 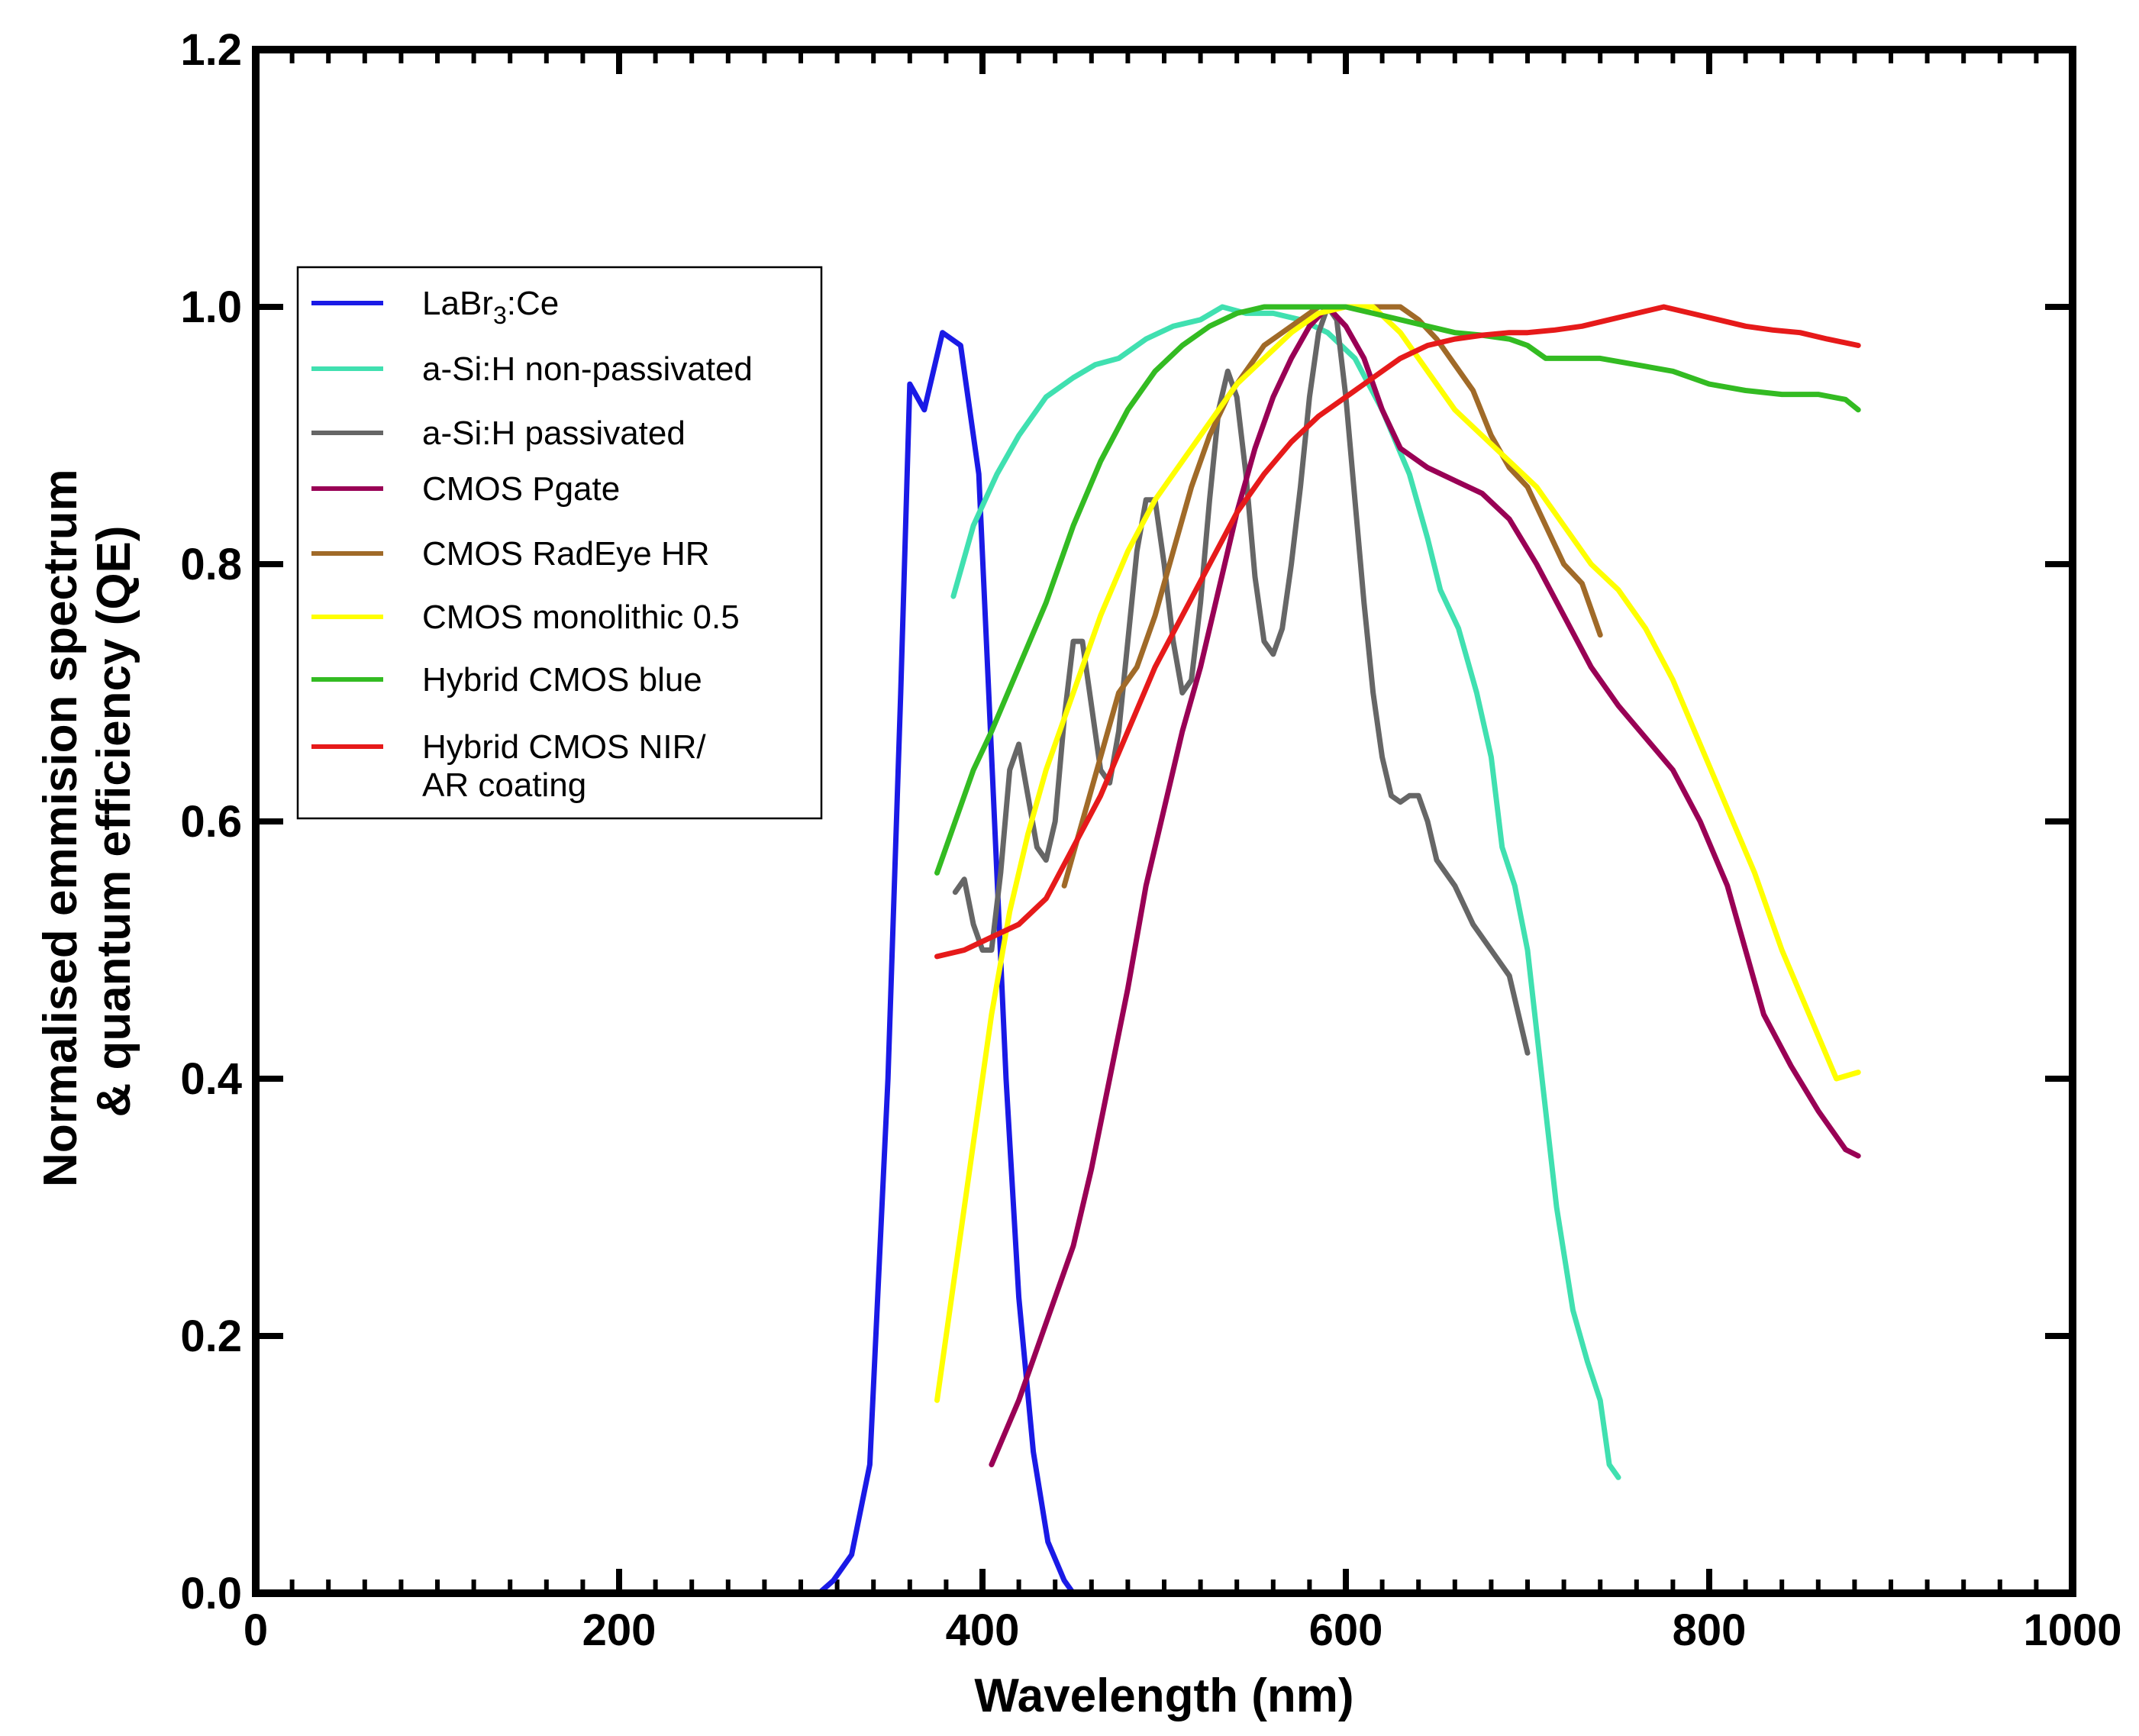 I want to click on legend-entry-3: a-Si:H passivated, so click(x=498, y=434).